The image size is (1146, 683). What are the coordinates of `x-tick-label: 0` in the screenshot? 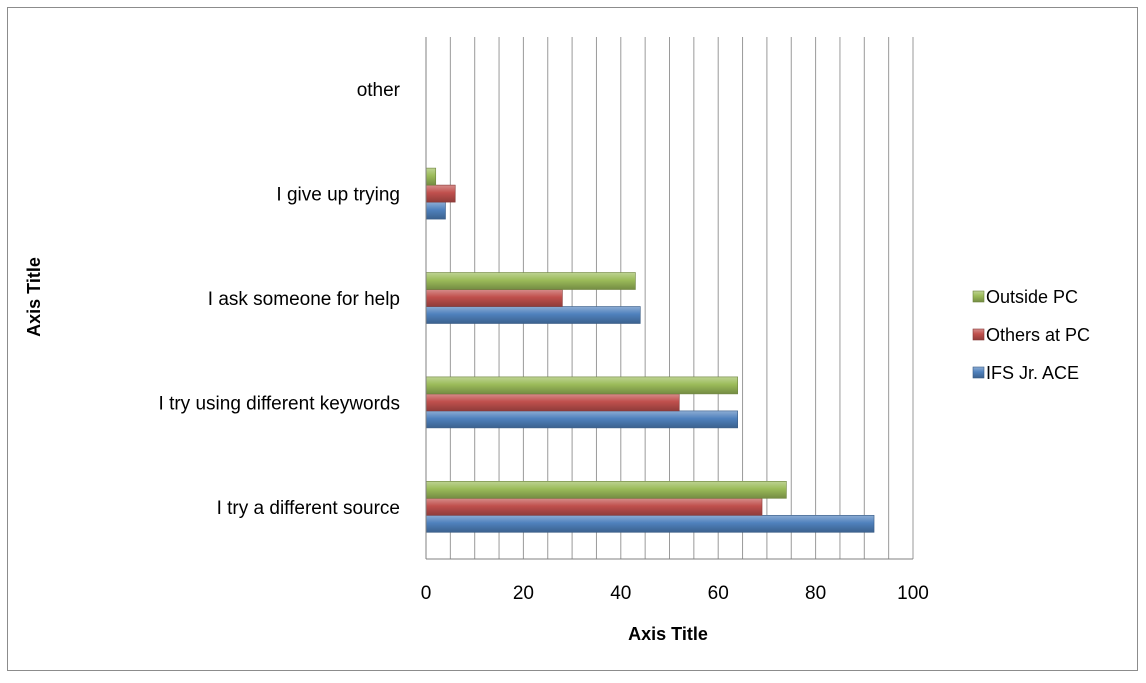 It's located at (426, 593).